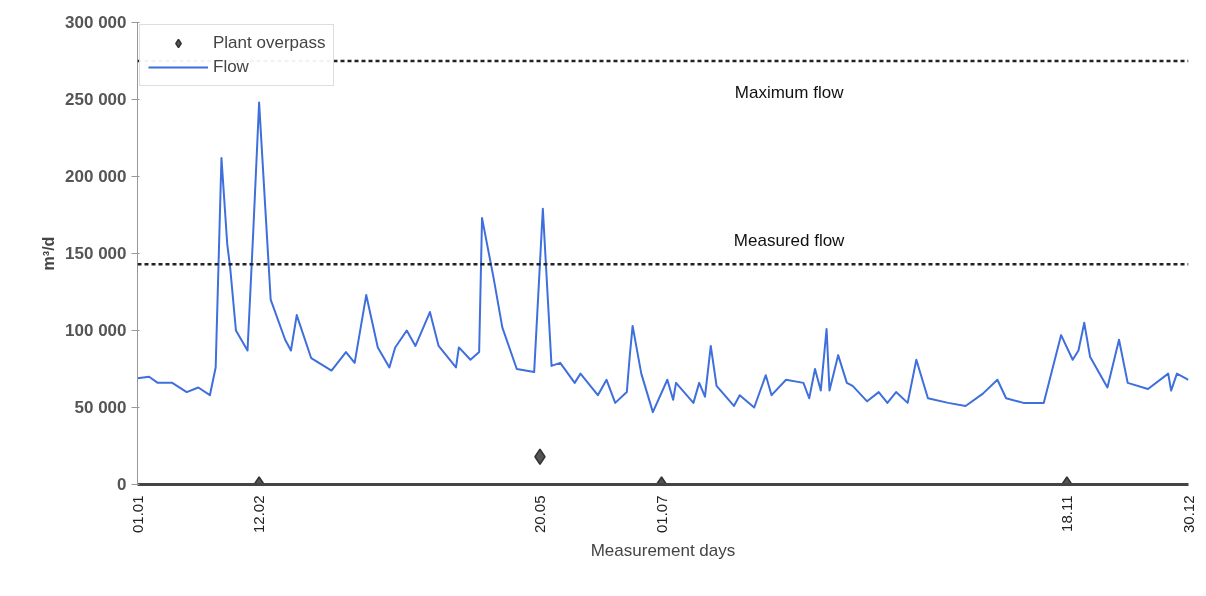 The height and width of the screenshot is (596, 1206). What do you see at coordinates (96, 253) in the screenshot?
I see `y-tick-label: 150 000` at bounding box center [96, 253].